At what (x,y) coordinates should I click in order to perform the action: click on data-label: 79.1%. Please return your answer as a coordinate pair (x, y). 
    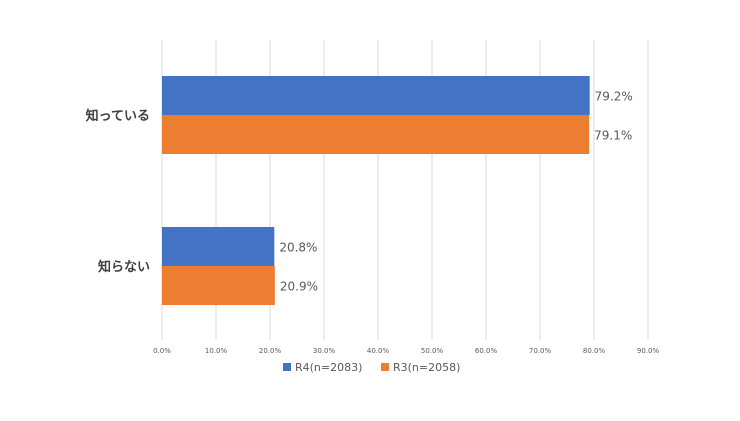
    Looking at the image, I should click on (613, 136).